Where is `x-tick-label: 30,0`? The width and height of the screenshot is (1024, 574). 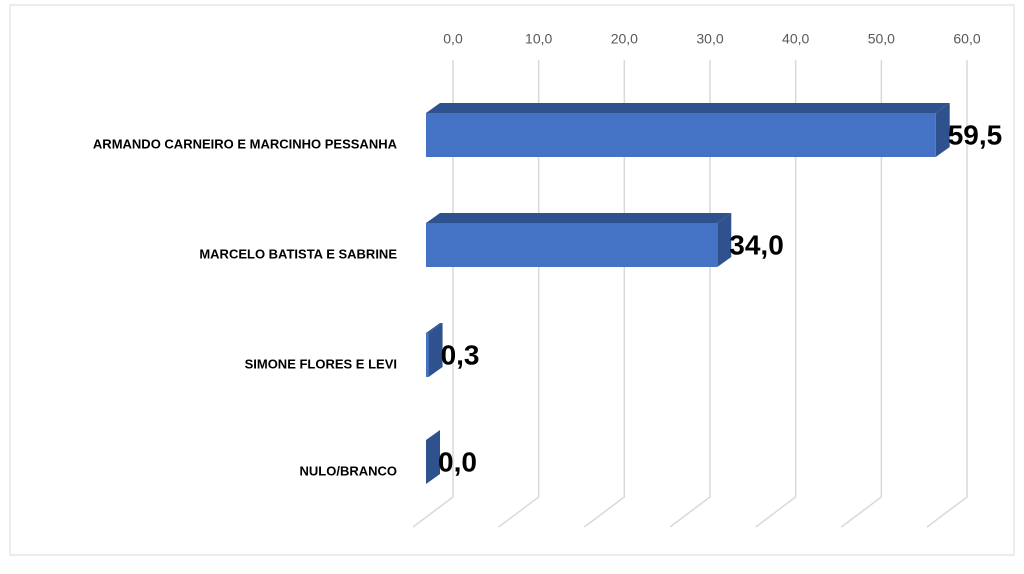 x-tick-label: 30,0 is located at coordinates (709, 39).